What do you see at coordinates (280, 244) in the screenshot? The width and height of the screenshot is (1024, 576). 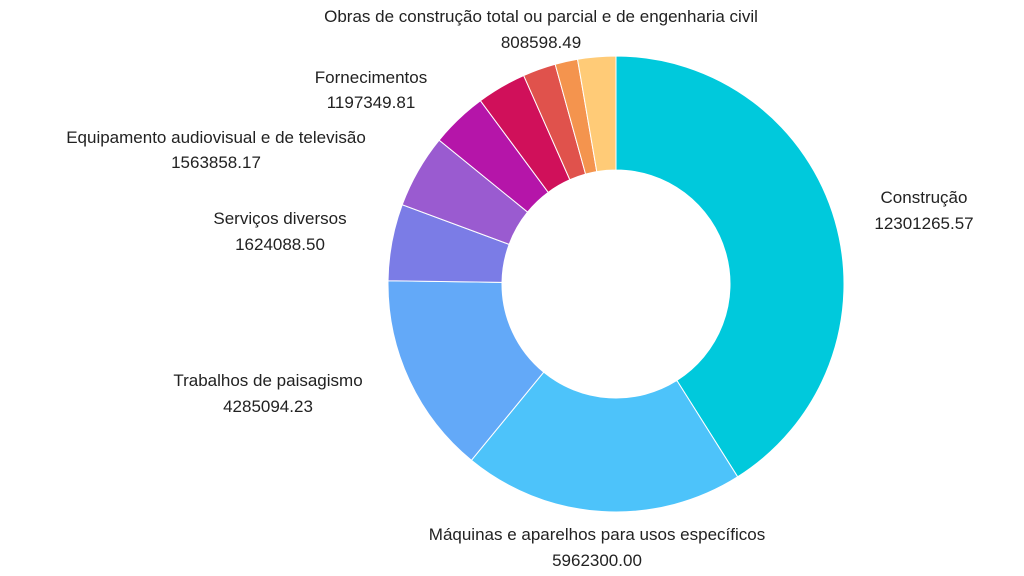 I see `slice-label-value: 1624088.50` at bounding box center [280, 244].